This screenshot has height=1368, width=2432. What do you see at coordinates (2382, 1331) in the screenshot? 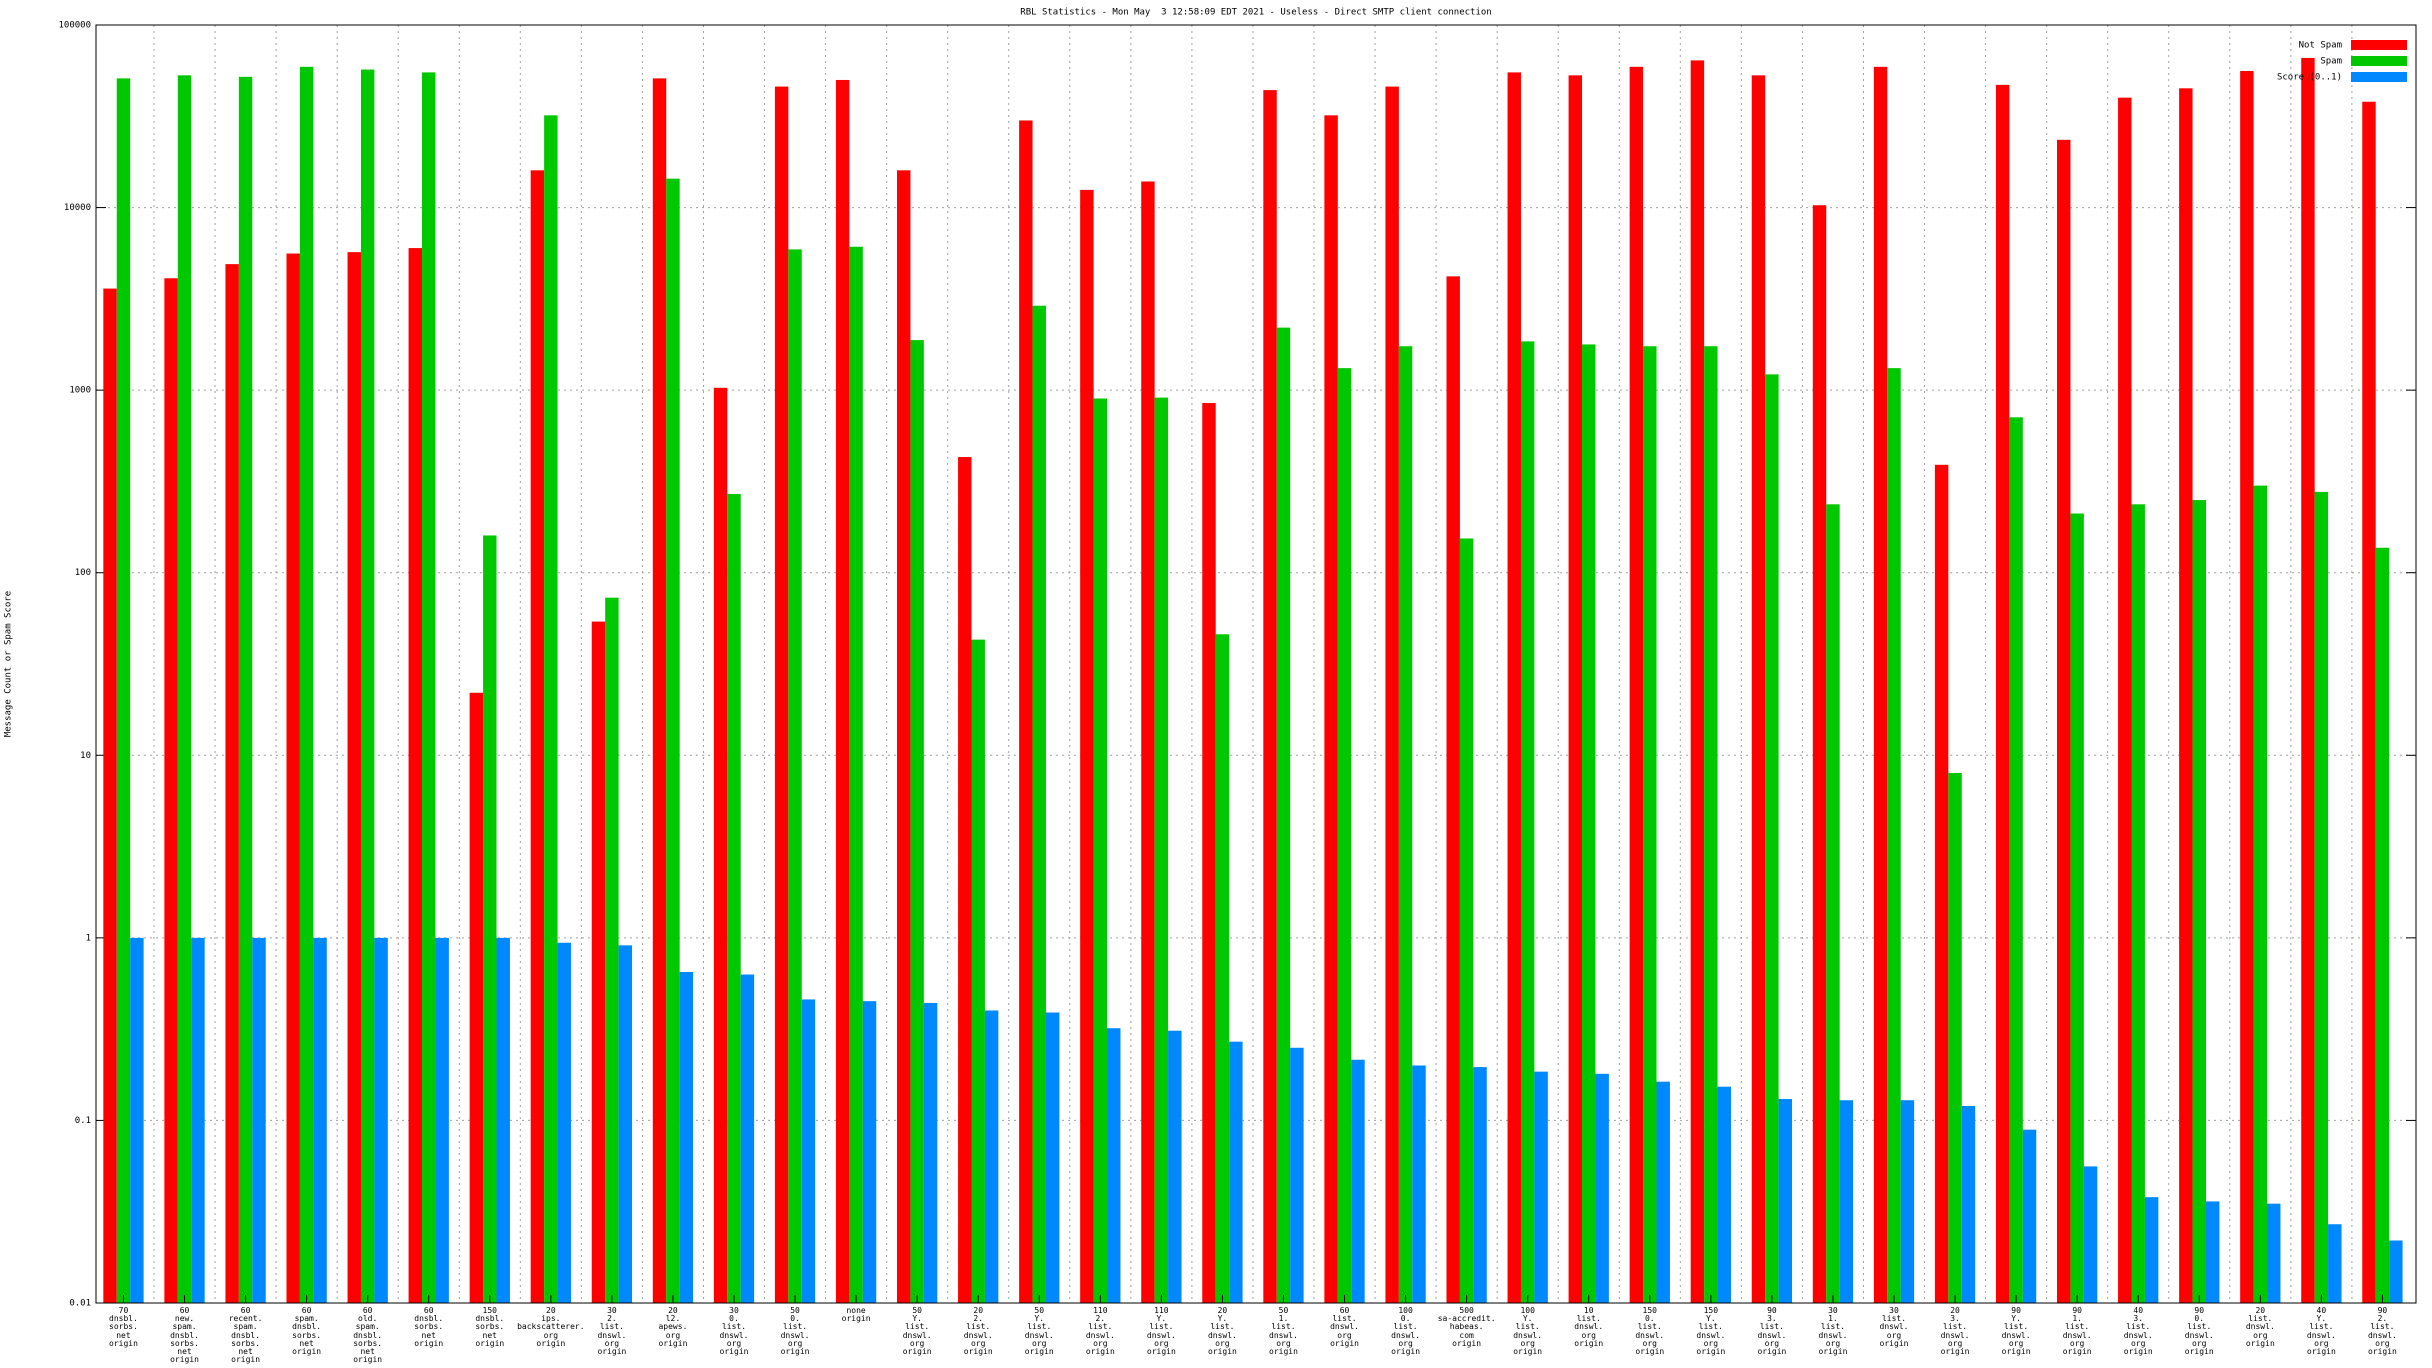
I see `x-tick-label: 90 2. list. dnswl. org origin` at bounding box center [2382, 1331].